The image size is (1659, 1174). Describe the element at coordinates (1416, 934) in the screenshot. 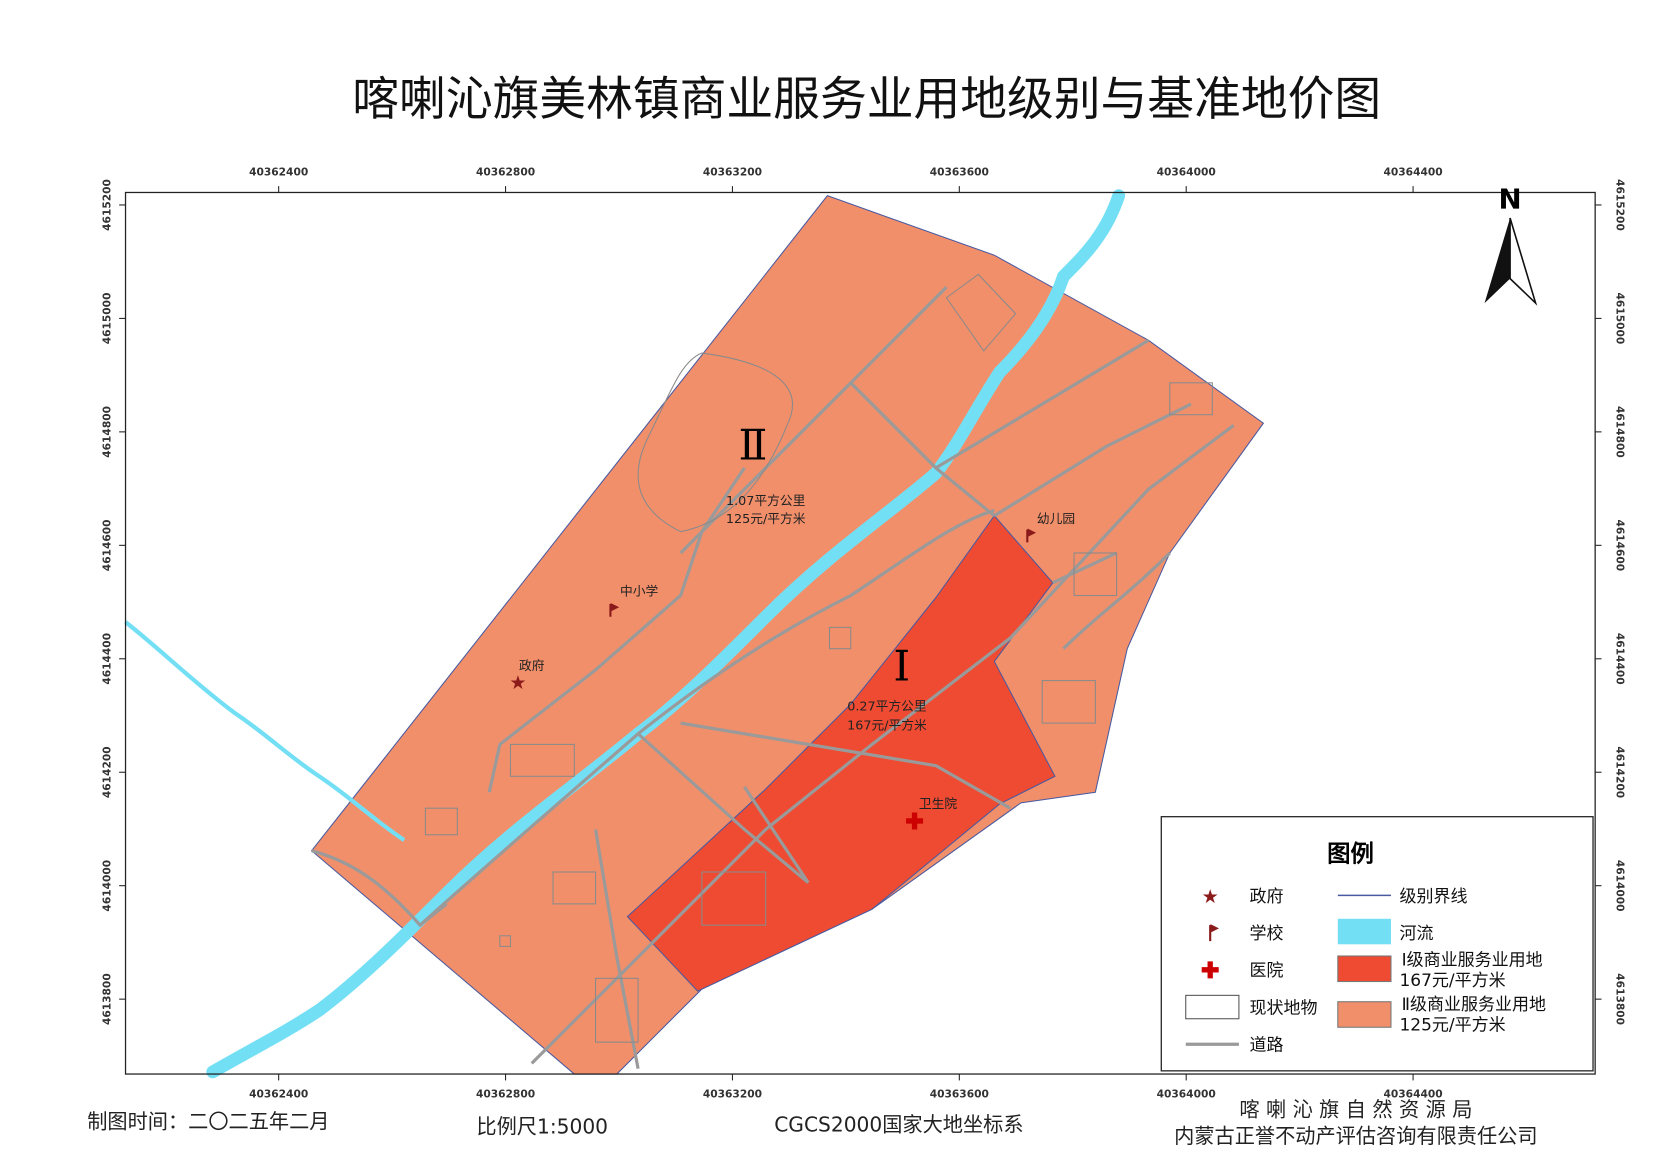

I see `legend-label: 河流` at that location.